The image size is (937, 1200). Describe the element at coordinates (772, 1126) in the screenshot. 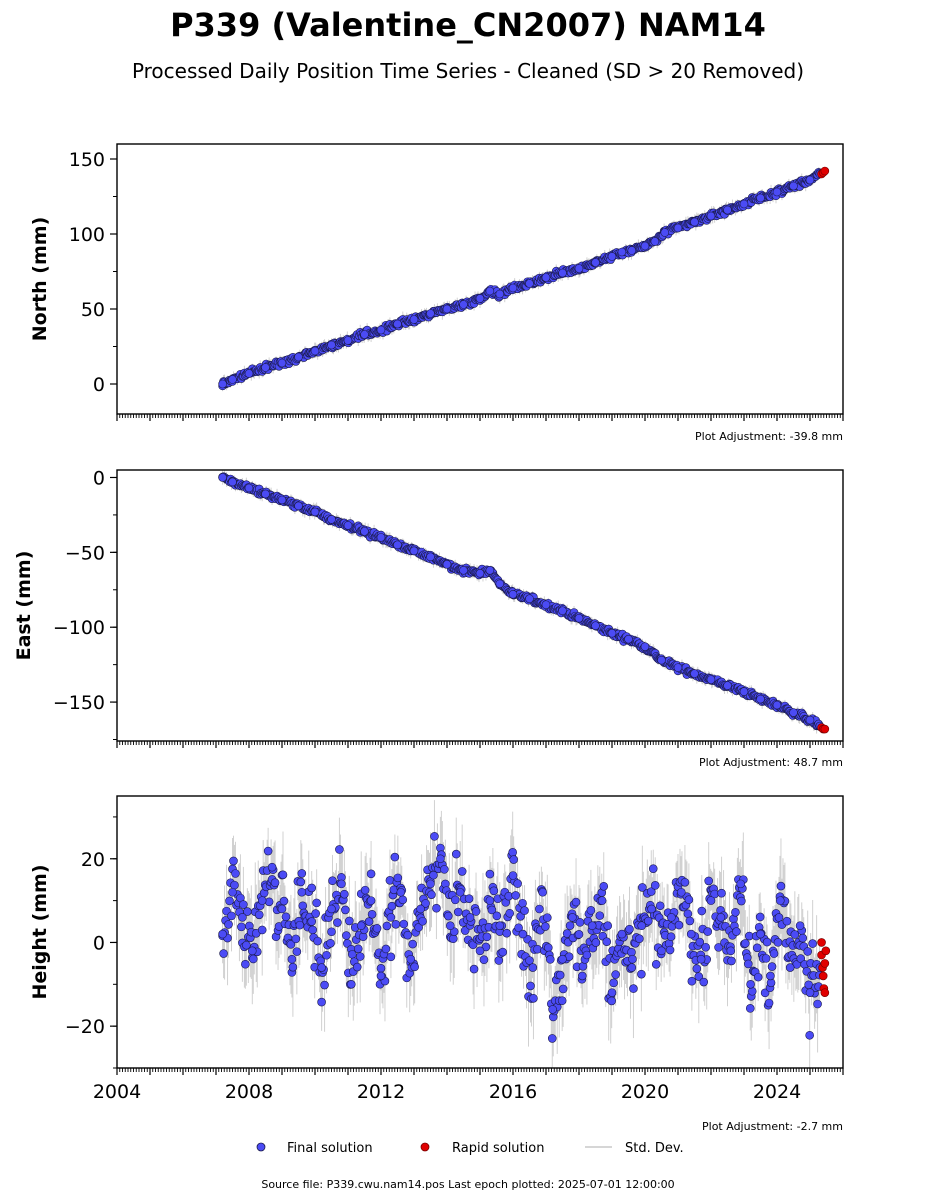

I see `height-plot-adjustment: Plot Adjustment: -2.7 mm` at that location.